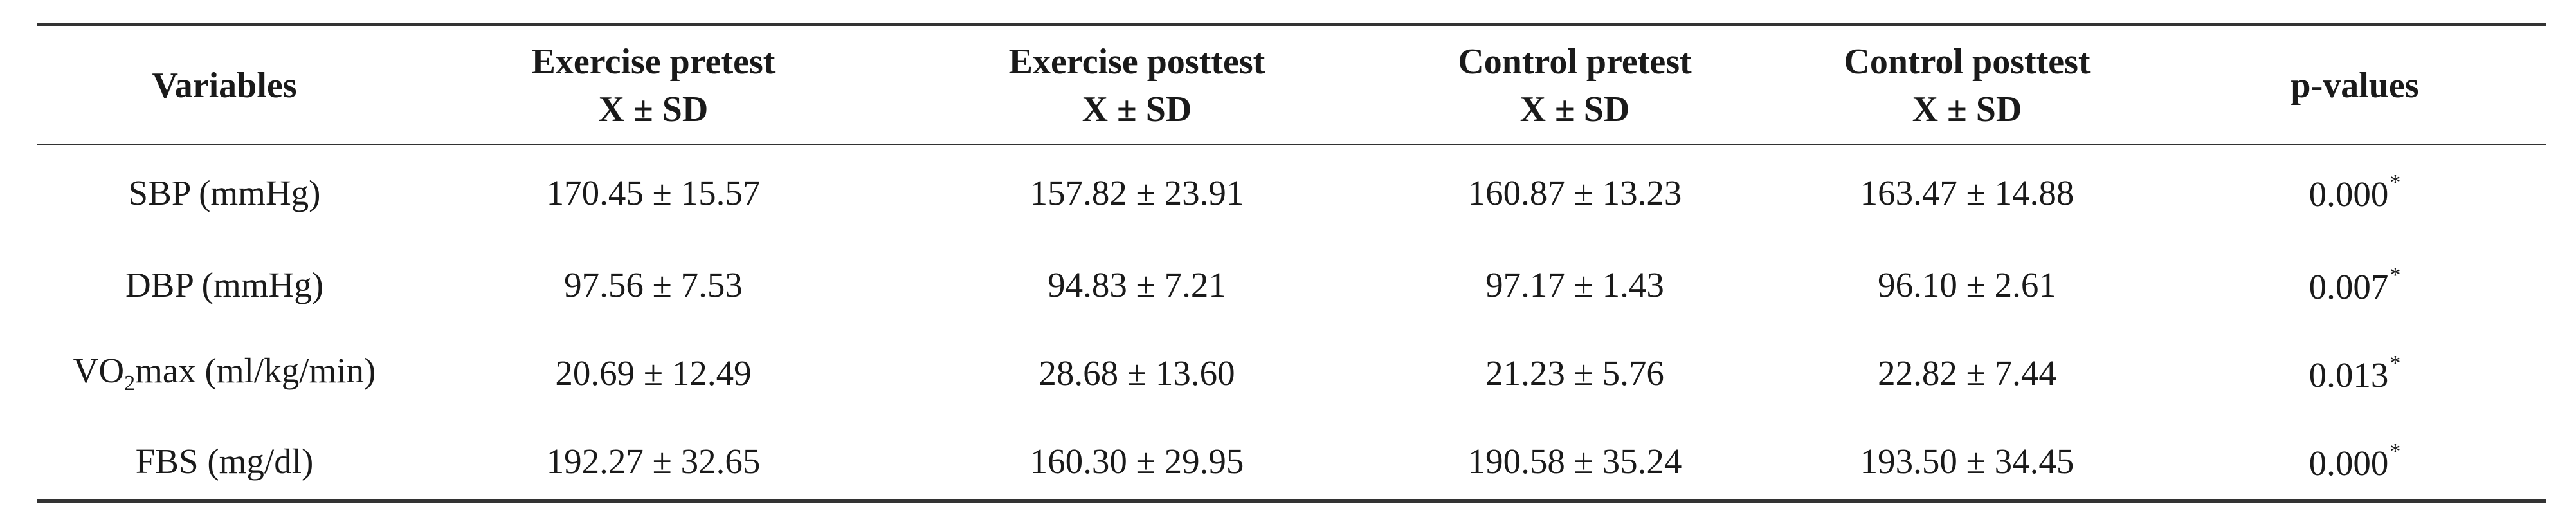 The height and width of the screenshot is (522, 2576). Describe the element at coordinates (653, 109) in the screenshot. I see `header-exercise-pretest-stat: X ± SD` at that location.